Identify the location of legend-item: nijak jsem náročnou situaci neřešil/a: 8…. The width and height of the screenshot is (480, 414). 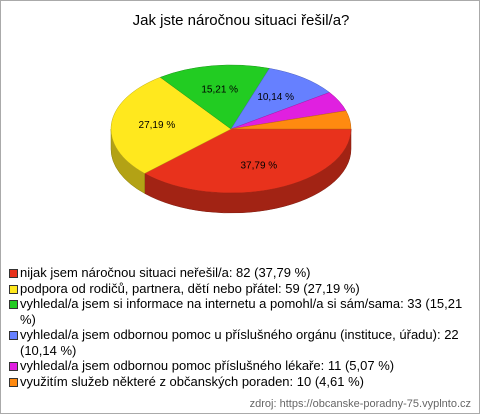
(240, 273).